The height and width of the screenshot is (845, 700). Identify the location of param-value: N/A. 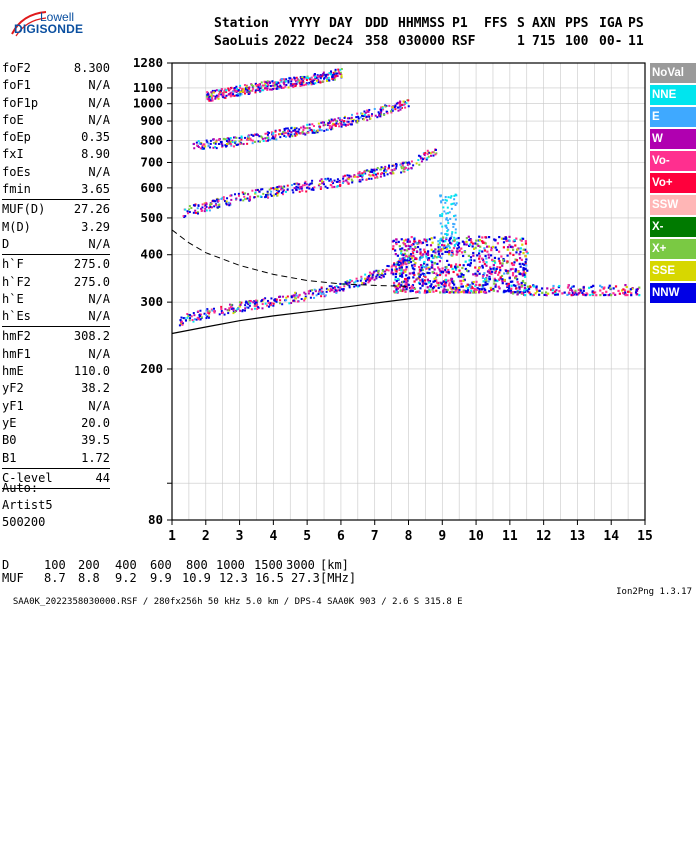
(99, 119).